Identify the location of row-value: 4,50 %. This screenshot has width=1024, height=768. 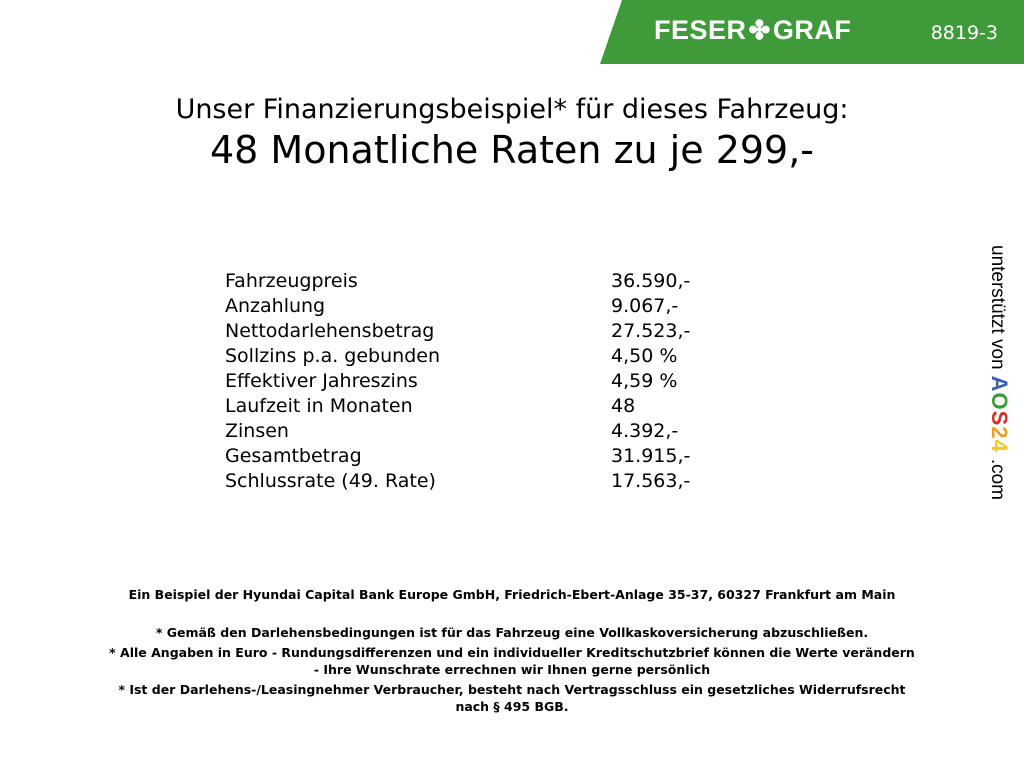
(644, 356).